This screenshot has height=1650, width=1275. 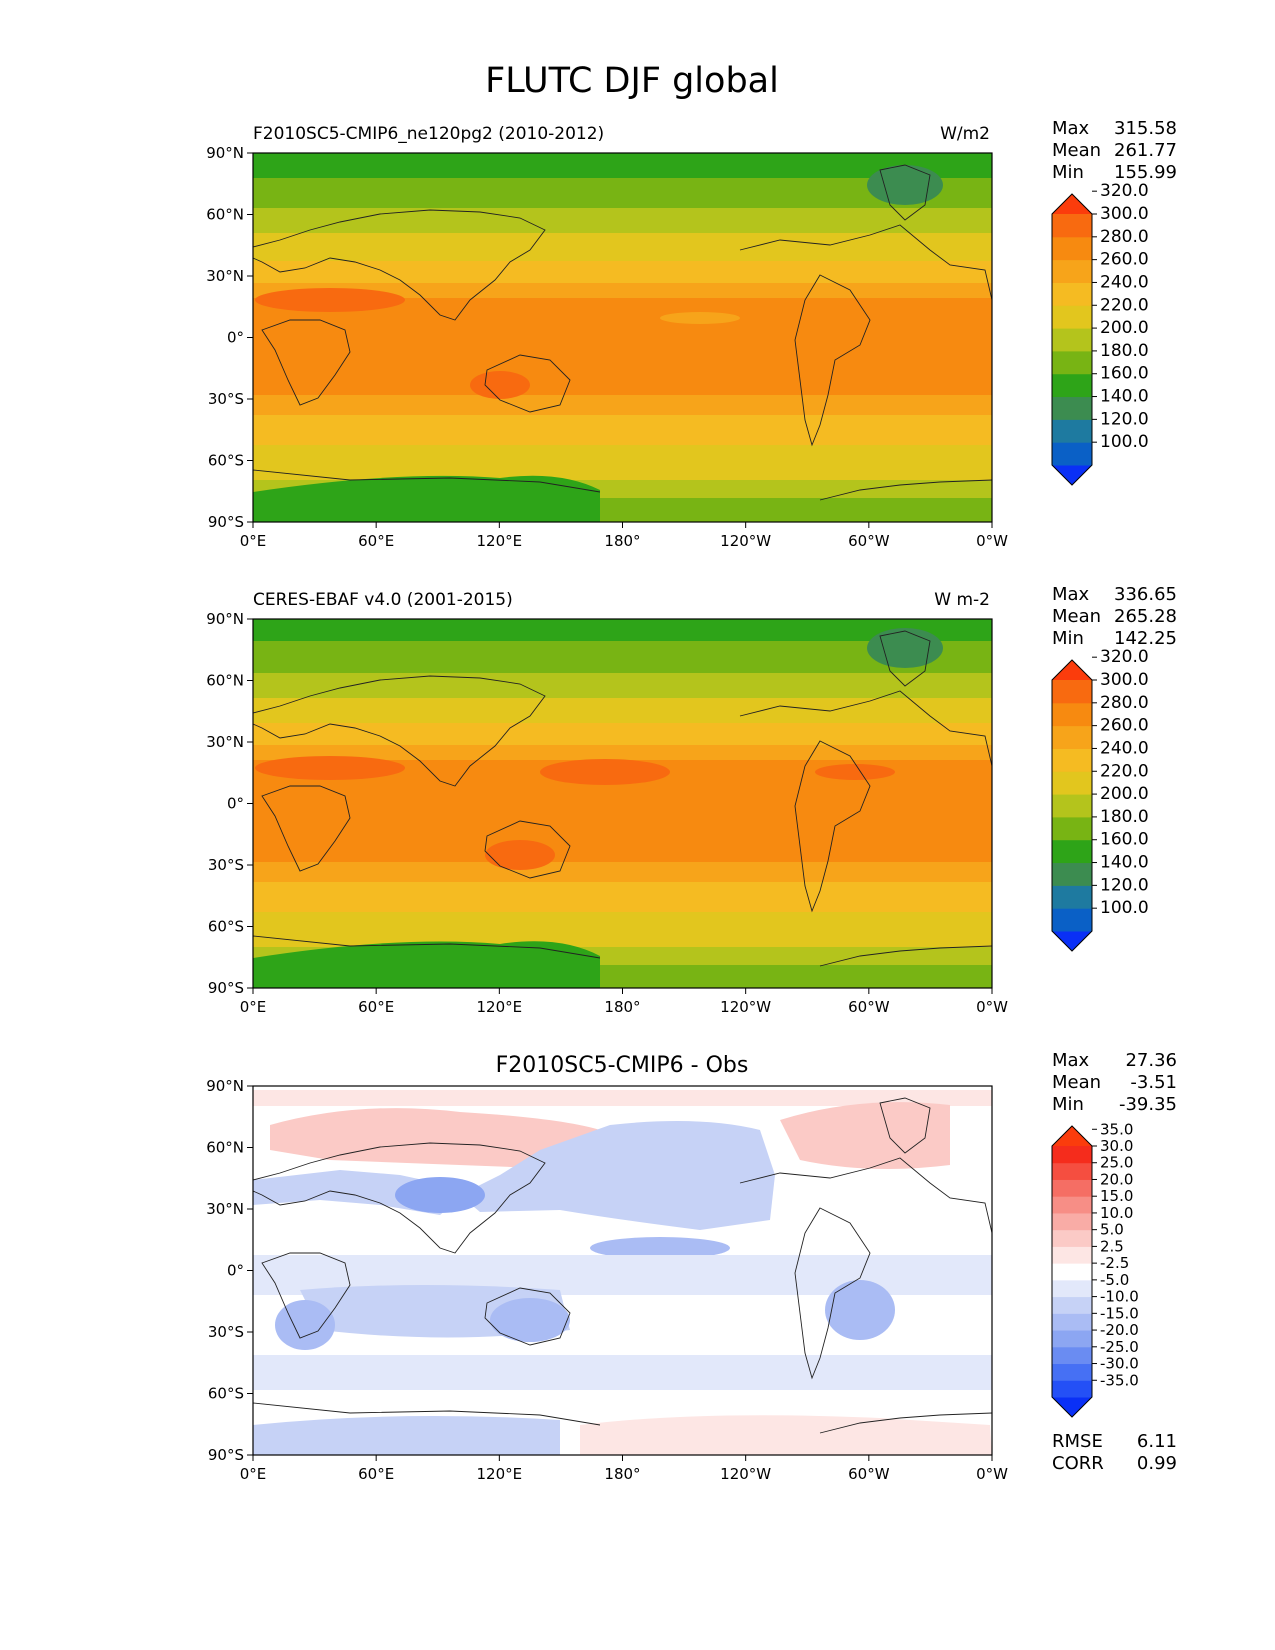 I want to click on colorbar-tick-label: 15.0, so click(x=1116, y=1196).